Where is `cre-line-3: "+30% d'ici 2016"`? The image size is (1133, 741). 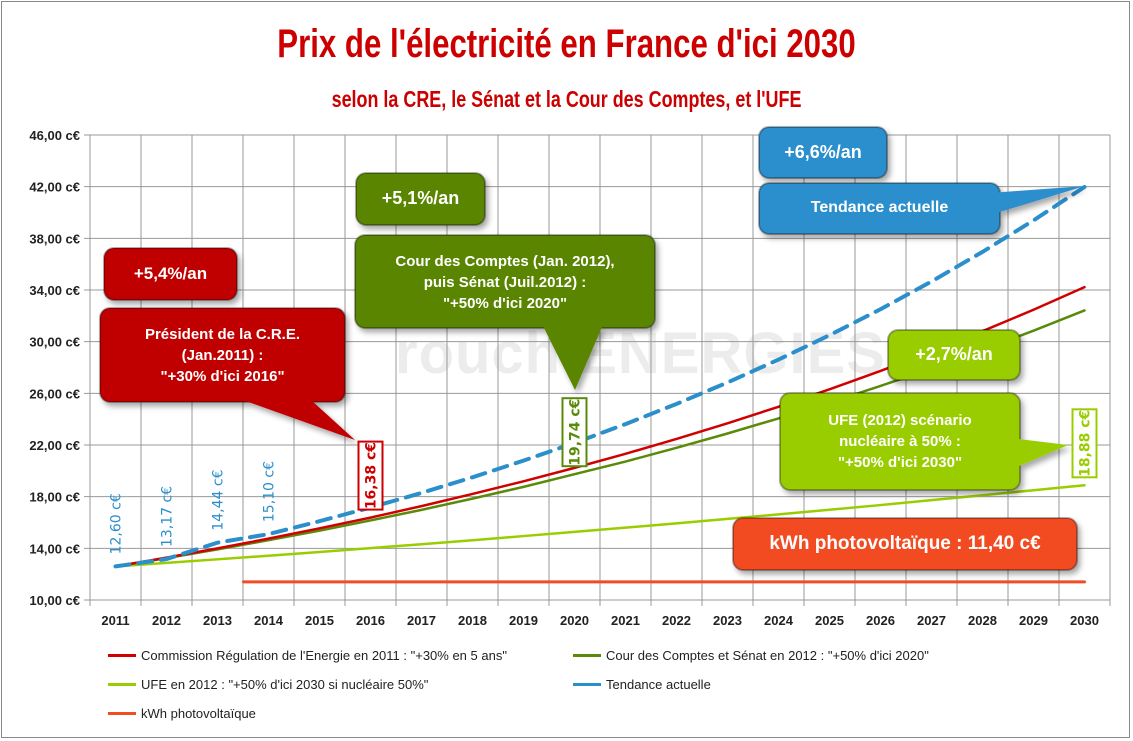 cre-line-3: "+30% d'ici 2016" is located at coordinates (222, 376).